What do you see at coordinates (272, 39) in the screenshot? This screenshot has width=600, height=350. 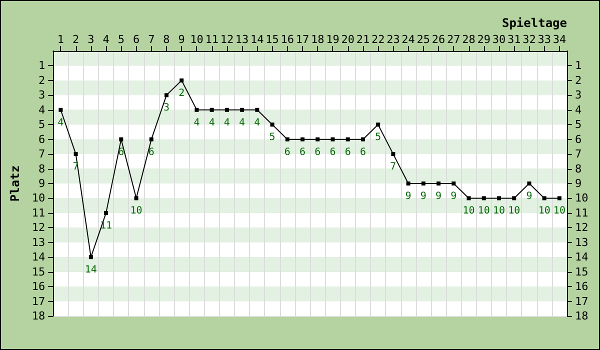 I see `x-tick-label: 15` at bounding box center [272, 39].